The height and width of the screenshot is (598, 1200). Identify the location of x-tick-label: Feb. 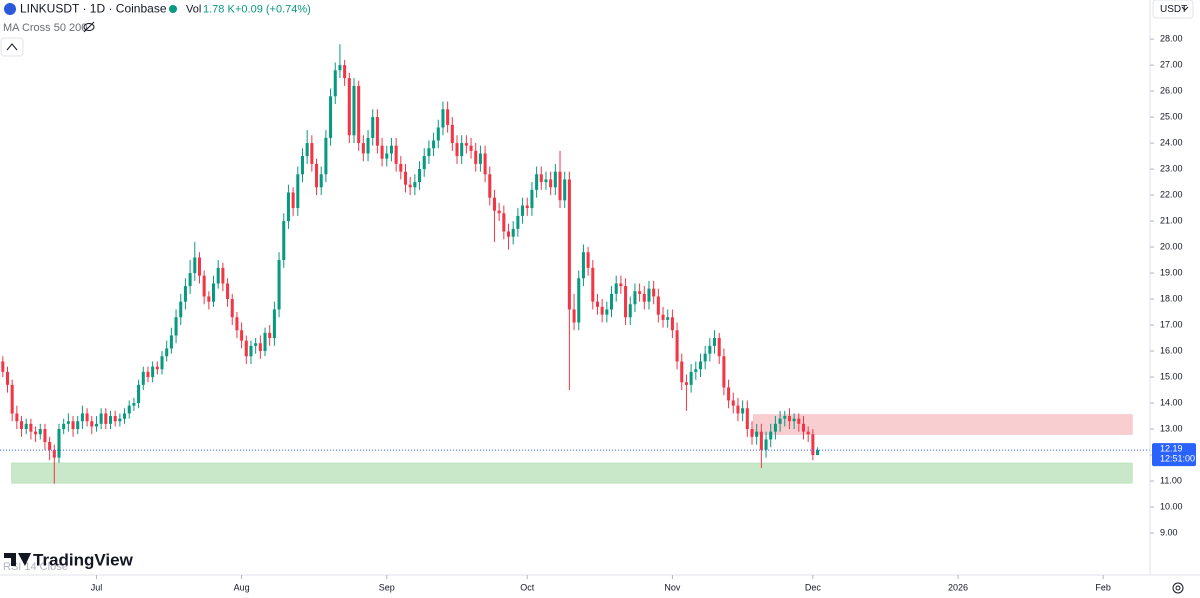
(1103, 587).